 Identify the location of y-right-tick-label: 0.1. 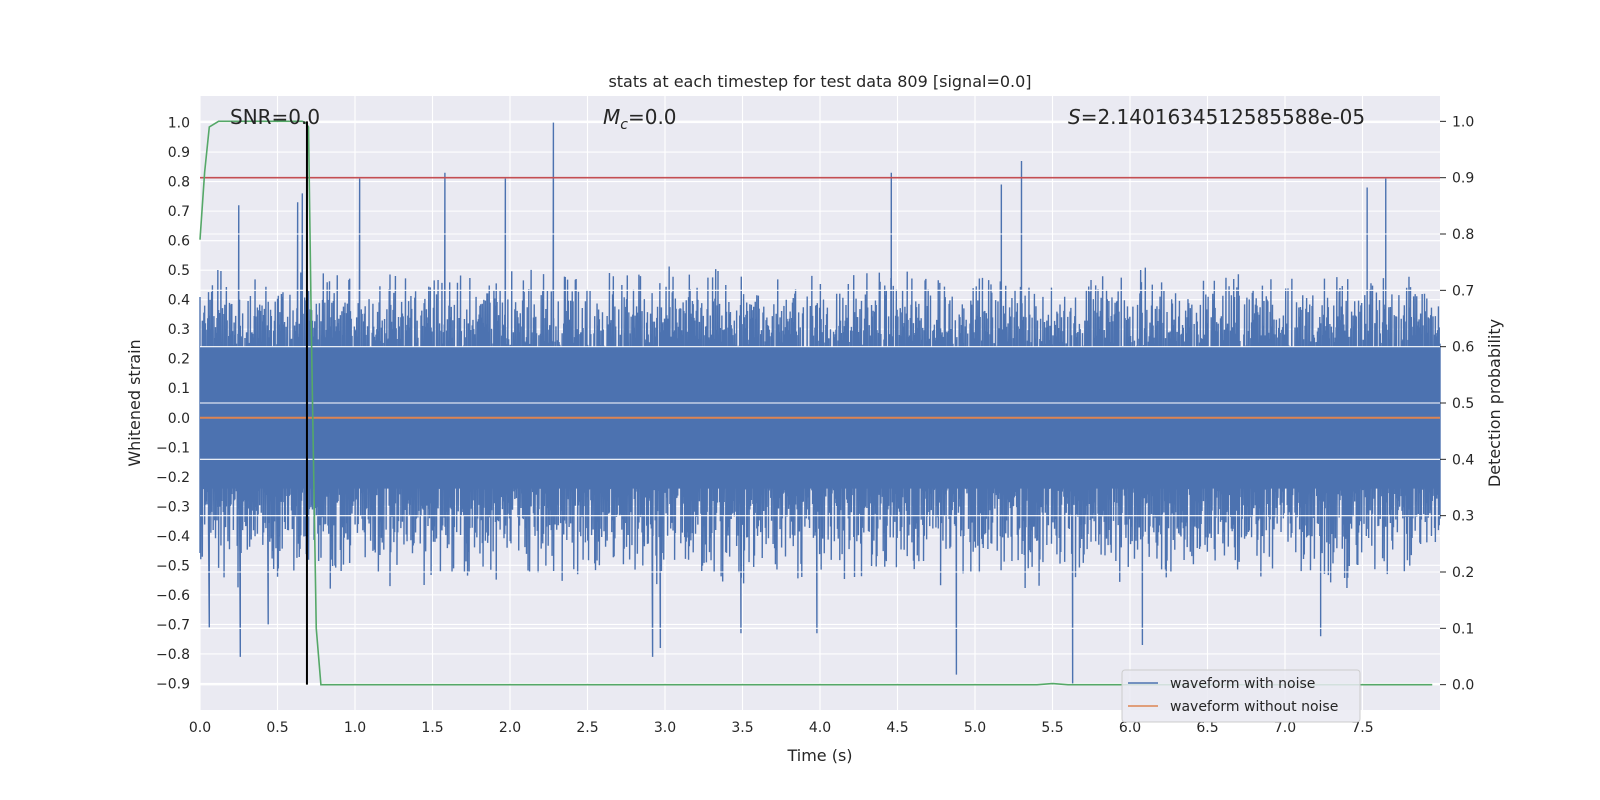
(1463, 629).